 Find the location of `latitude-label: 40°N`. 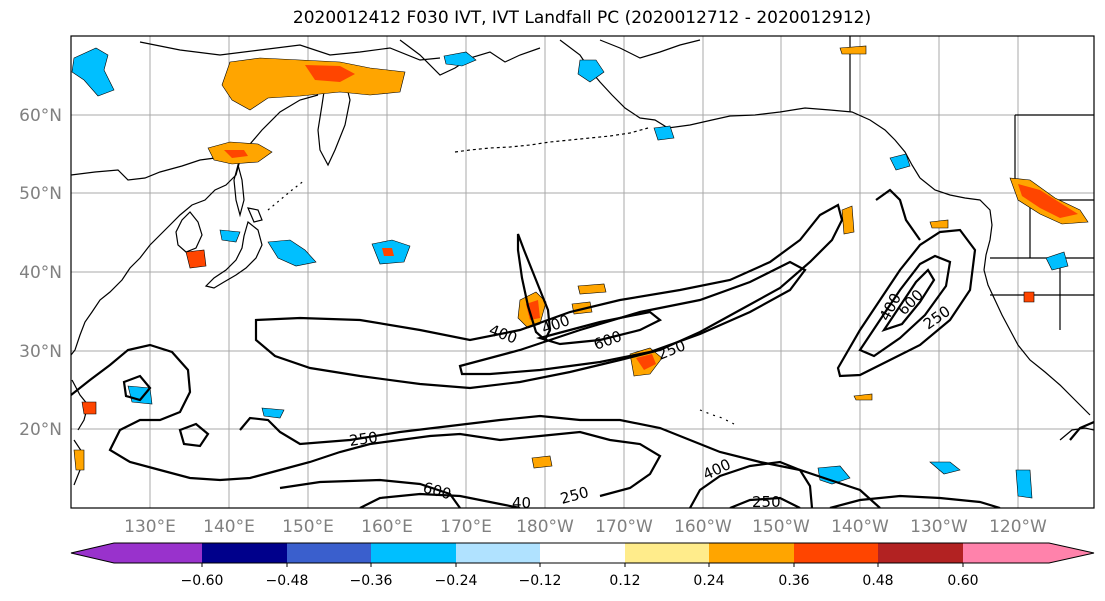

latitude-label: 40°N is located at coordinates (40, 273).